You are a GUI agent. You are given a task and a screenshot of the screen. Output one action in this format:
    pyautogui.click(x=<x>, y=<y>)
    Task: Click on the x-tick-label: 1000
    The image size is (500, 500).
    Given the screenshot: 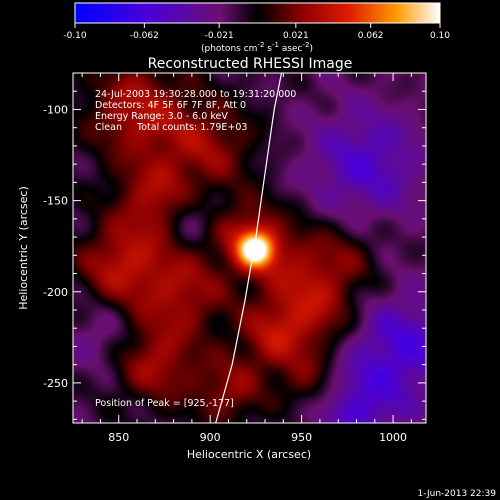 What is the action you would take?
    pyautogui.click(x=393, y=437)
    